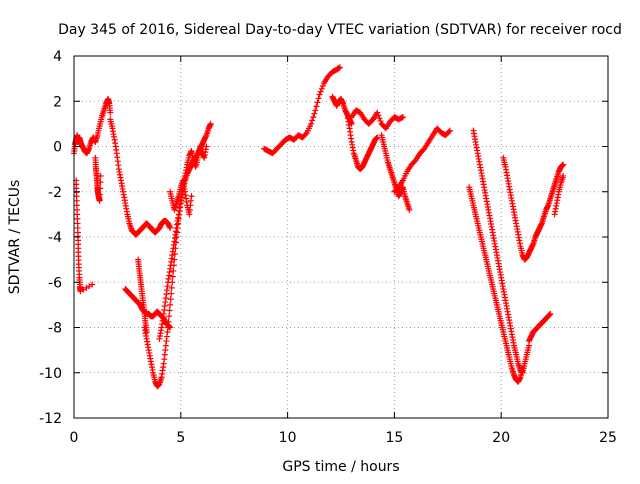 The width and height of the screenshot is (640, 484). What do you see at coordinates (55, 329) in the screenshot?
I see `y-tick-label: -8` at bounding box center [55, 329].